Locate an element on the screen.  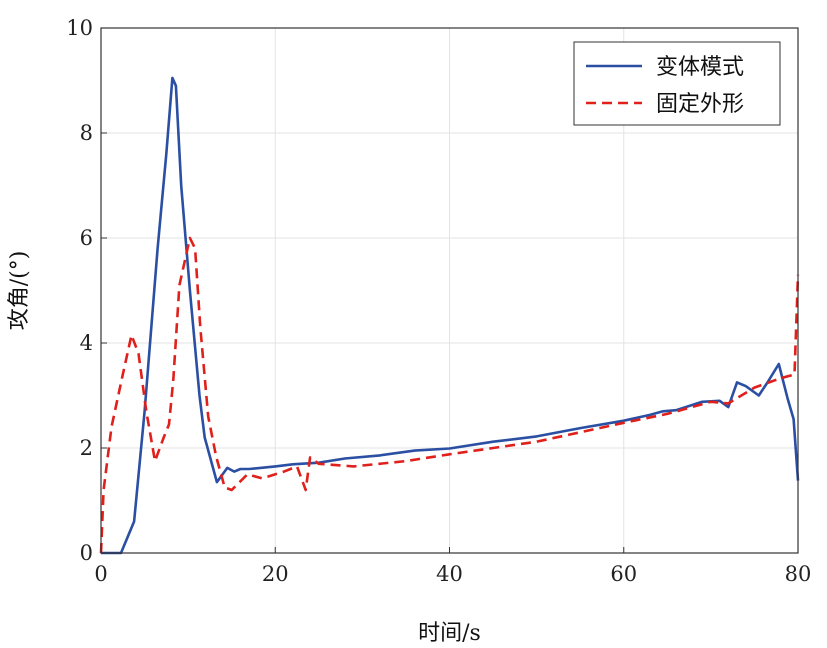
y-axis-title: 攻角/(°) is located at coordinates (19, 291).